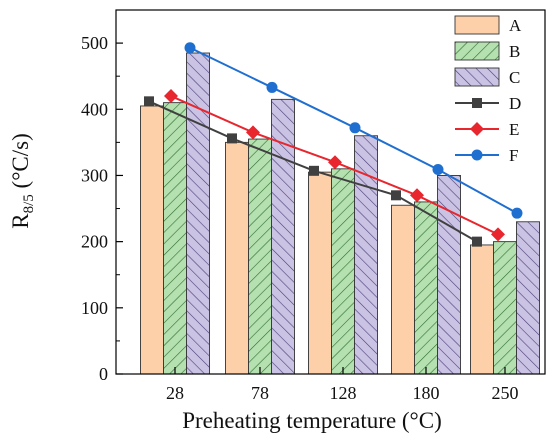 The image size is (550, 444). Describe the element at coordinates (426, 393) in the screenshot. I see `x-tick-label-180: 180` at that location.